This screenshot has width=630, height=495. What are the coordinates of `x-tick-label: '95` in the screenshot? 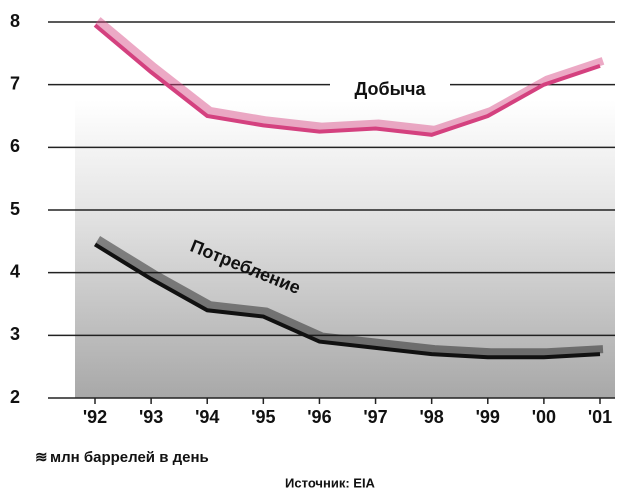 It's located at (263, 417).